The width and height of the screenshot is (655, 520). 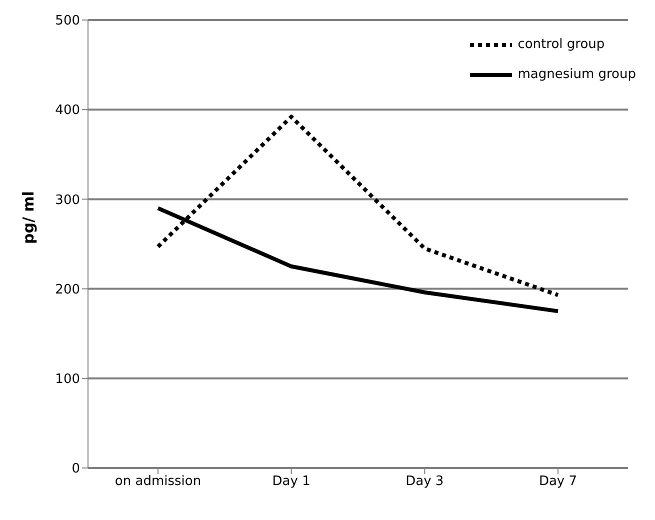 I want to click on y-tick-label: 100, so click(x=67, y=380).